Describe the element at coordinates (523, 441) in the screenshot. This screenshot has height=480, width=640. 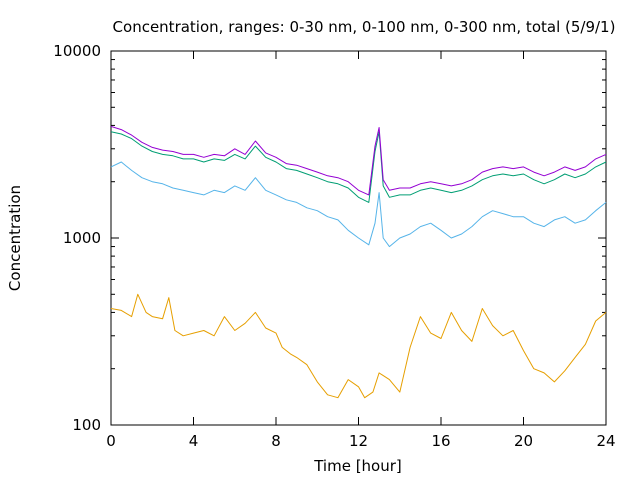
I see `x-tick-label: 20` at that location.